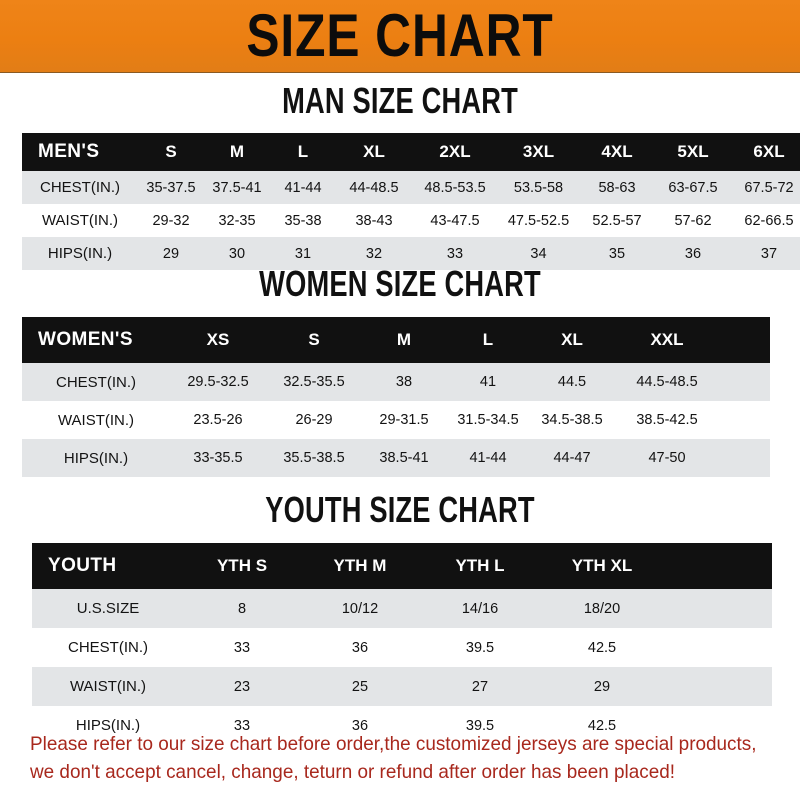  I want to click on table-cell: 35-38, so click(303, 220).